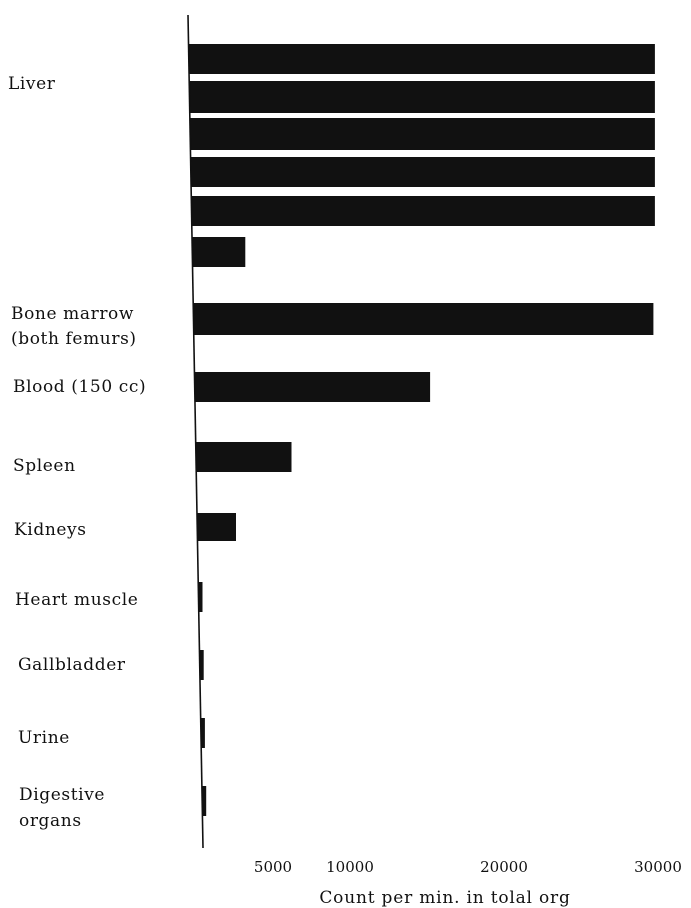  I want to click on x-axis-label: Count per min. in tolal org, so click(444, 898).